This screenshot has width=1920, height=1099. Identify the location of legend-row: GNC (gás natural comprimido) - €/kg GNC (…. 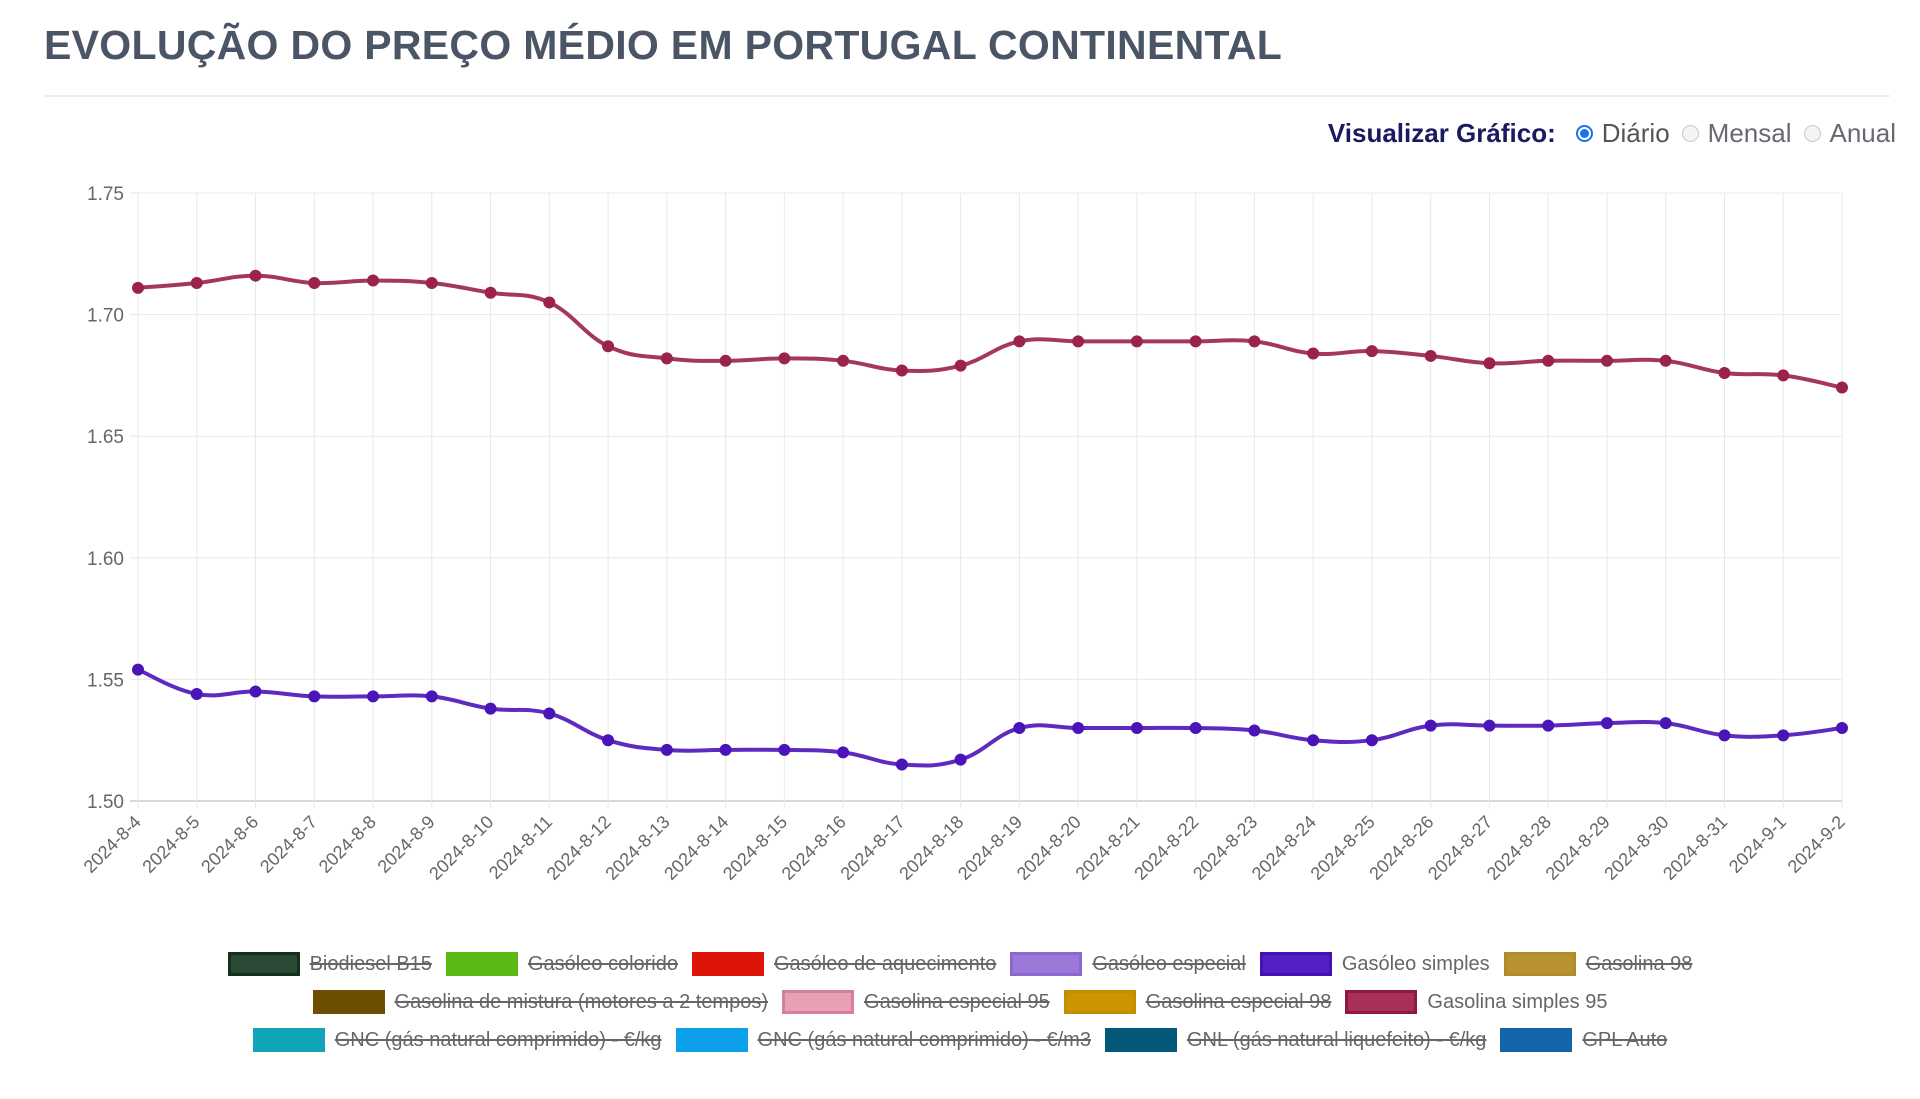
(960, 1040).